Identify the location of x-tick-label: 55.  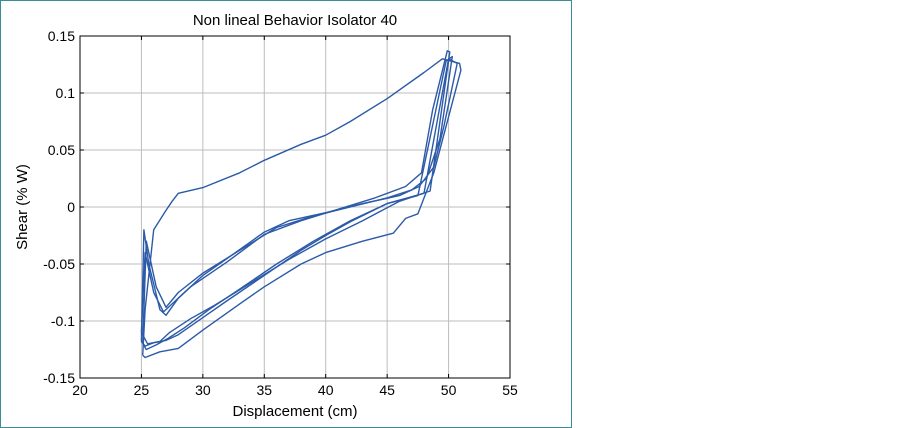
(510, 390).